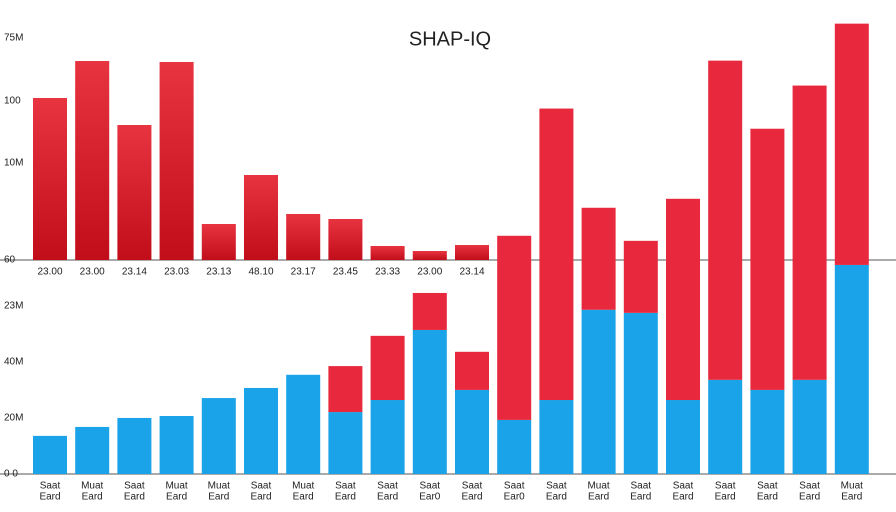  Describe the element at coordinates (13, 163) in the screenshot. I see `y-tick-label: 10M` at that location.